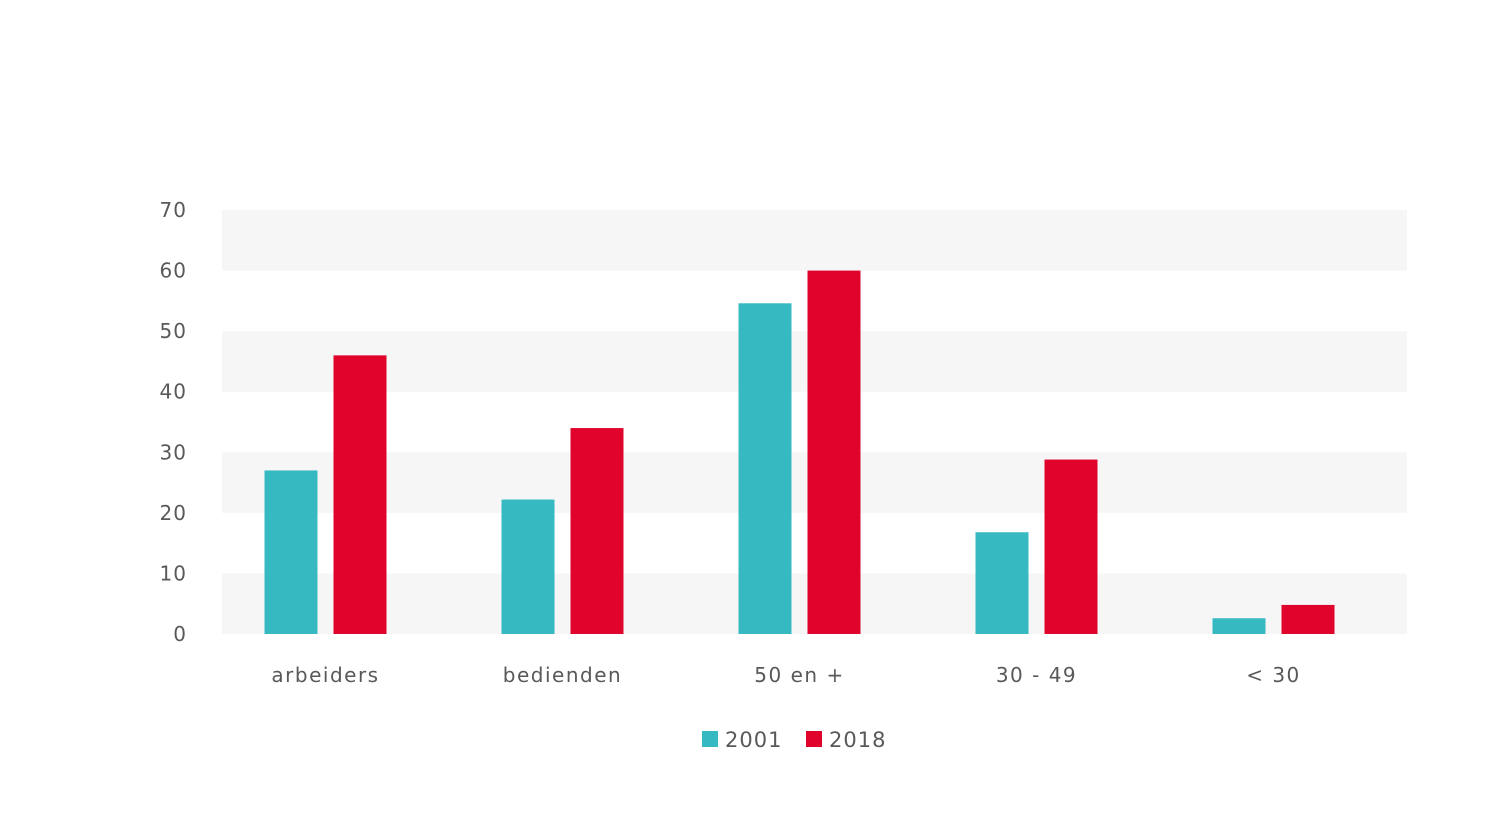 The width and height of the screenshot is (1500, 813). What do you see at coordinates (814, 240) in the screenshot?
I see `grid-band` at bounding box center [814, 240].